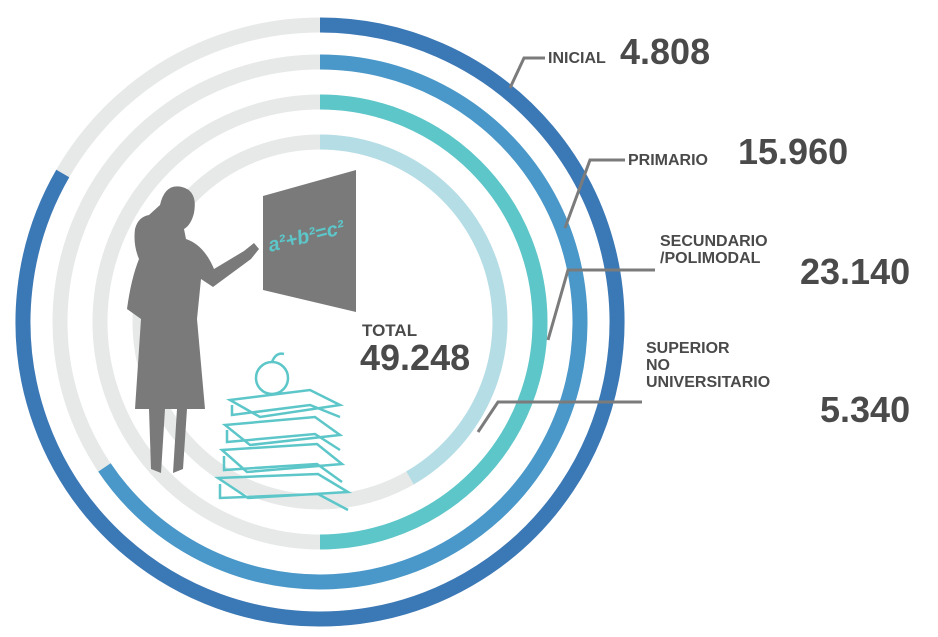 This screenshot has height=637, width=938. What do you see at coordinates (710, 258) in the screenshot?
I see `category-label: /POLIMODAL` at bounding box center [710, 258].